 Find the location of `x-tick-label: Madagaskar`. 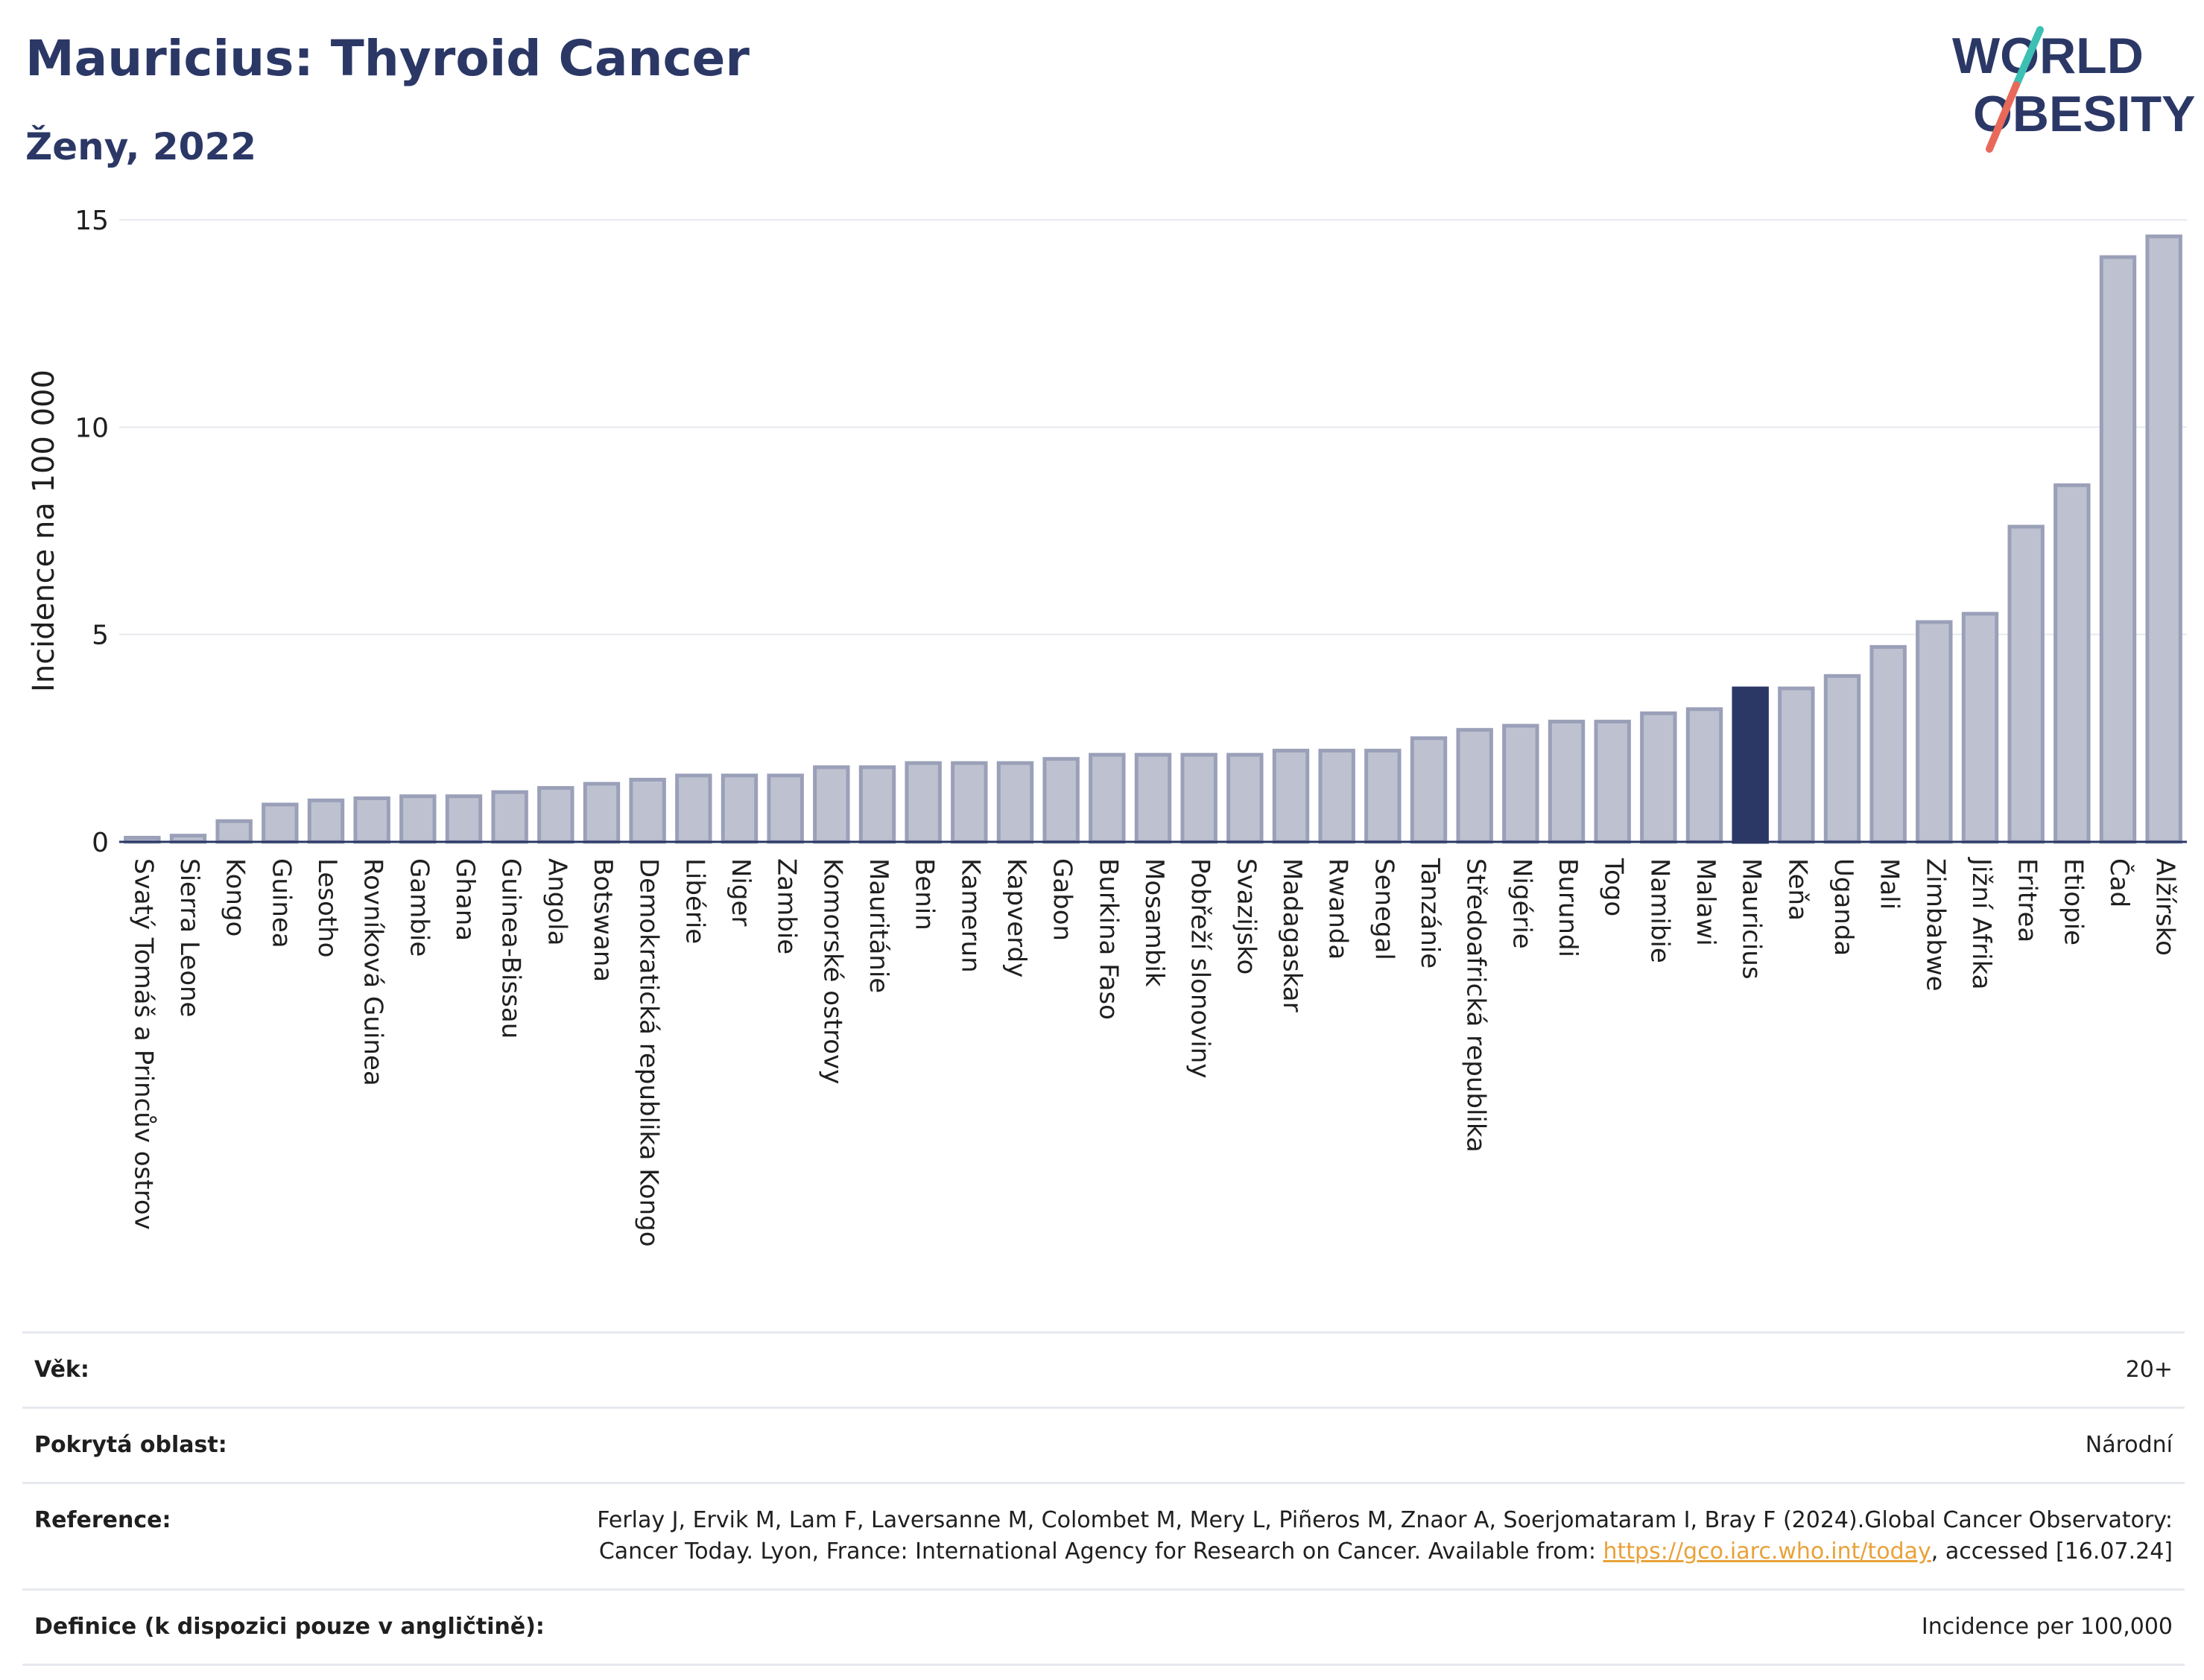

x-tick-label: Madagaskar is located at coordinates (1292, 935).